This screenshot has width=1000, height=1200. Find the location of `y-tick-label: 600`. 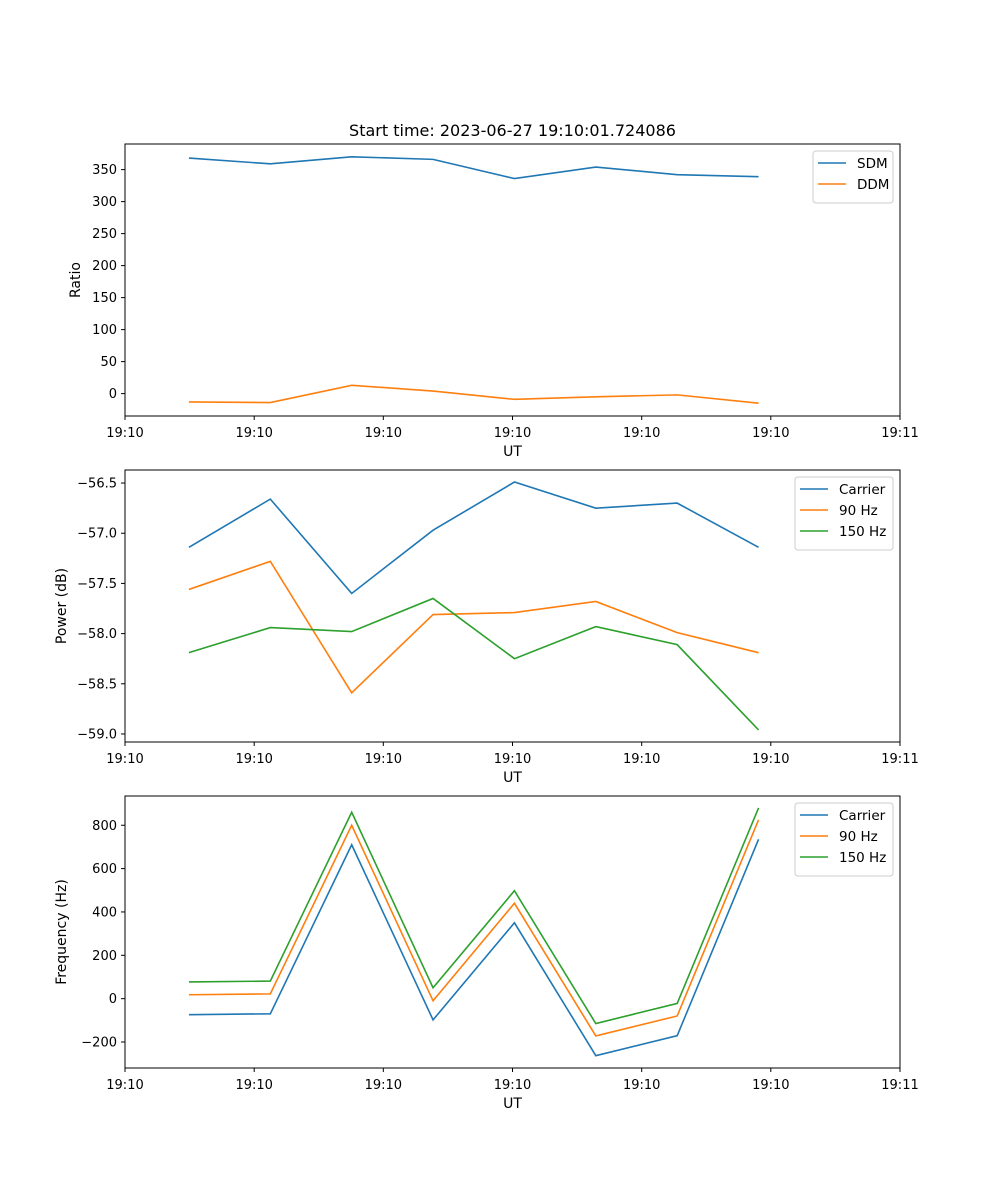

y-tick-label: 600 is located at coordinates (104, 869).